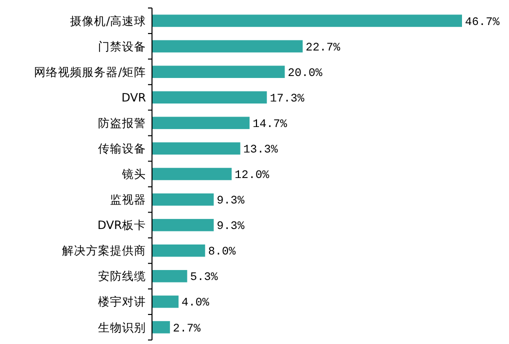  Describe the element at coordinates (196, 303) in the screenshot. I see `data-label: 4.0%` at that location.